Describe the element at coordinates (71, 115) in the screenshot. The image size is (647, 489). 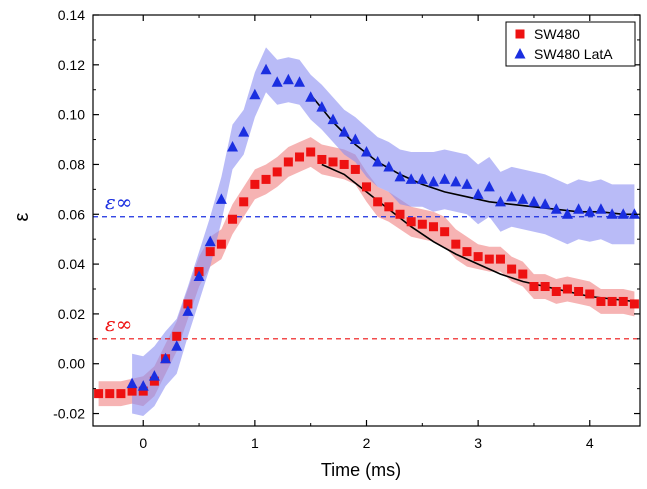
I see `y-tick-label: 0.10` at that location.